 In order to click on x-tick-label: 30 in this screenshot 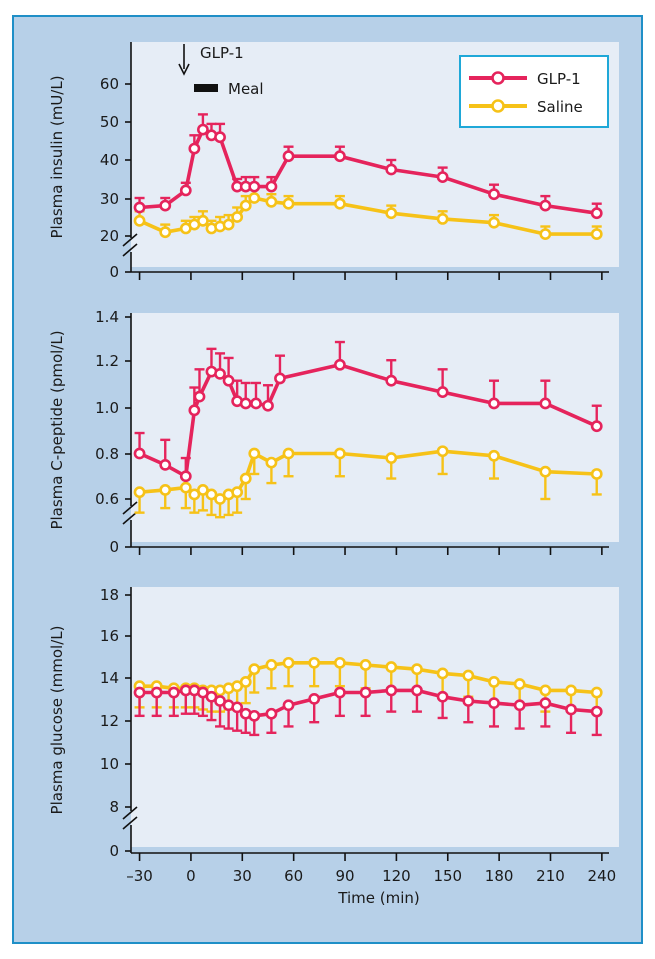, I will do `click(242, 876)`.